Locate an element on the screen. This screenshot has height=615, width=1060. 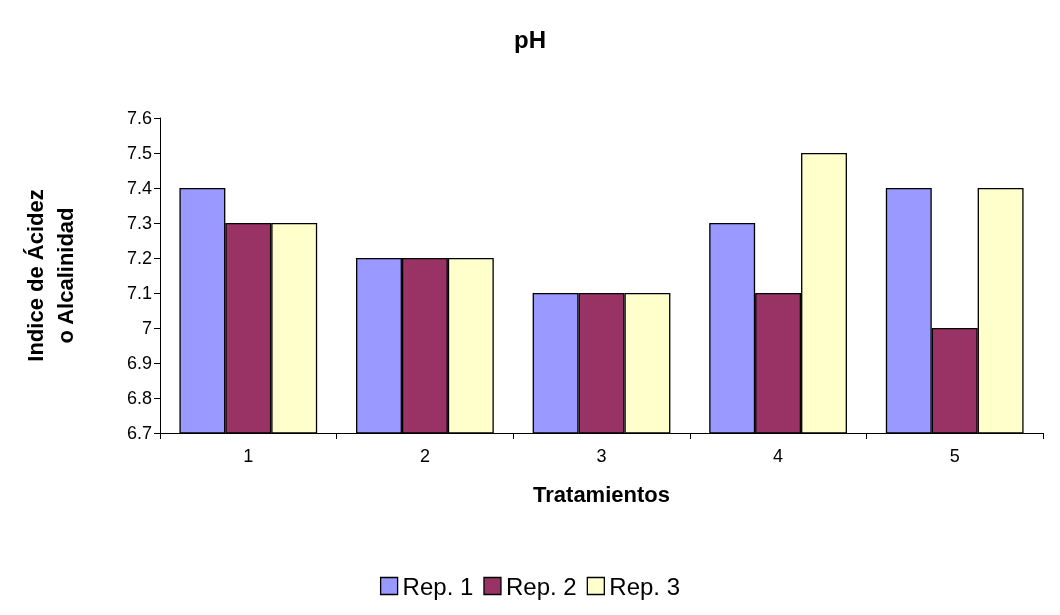
x-tick-label: 1 is located at coordinates (248, 456).